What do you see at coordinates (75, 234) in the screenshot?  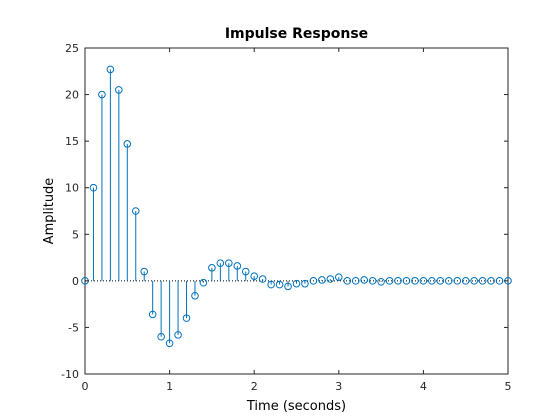 I see `y-tick-label: 5` at bounding box center [75, 234].